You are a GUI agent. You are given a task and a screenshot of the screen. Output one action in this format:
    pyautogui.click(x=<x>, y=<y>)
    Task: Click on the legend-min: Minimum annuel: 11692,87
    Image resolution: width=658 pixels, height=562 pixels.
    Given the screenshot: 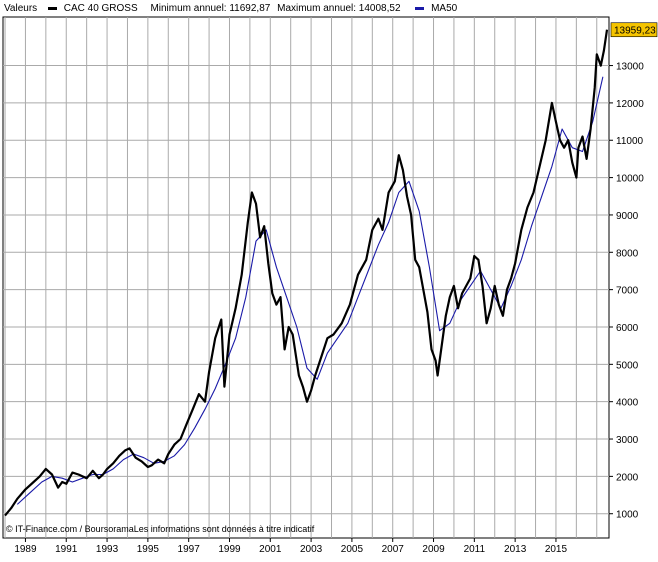 What is the action you would take?
    pyautogui.click(x=210, y=8)
    